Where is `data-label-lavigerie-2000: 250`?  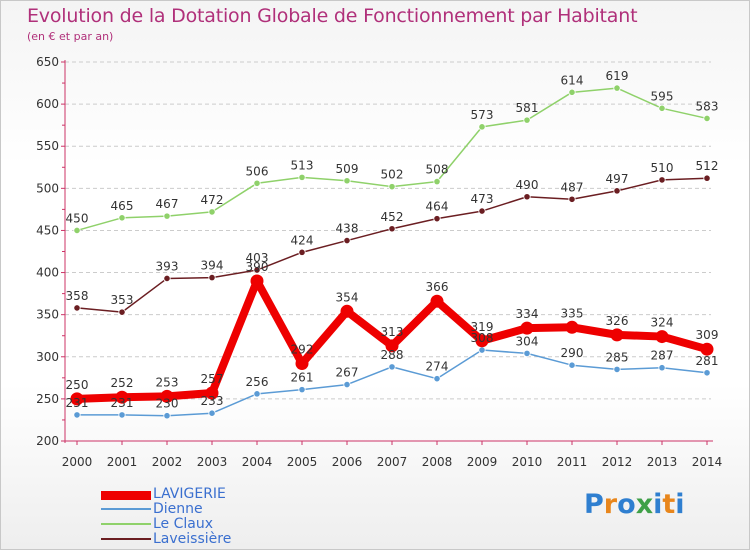 data-label-lavigerie-2000: 250 is located at coordinates (77, 385).